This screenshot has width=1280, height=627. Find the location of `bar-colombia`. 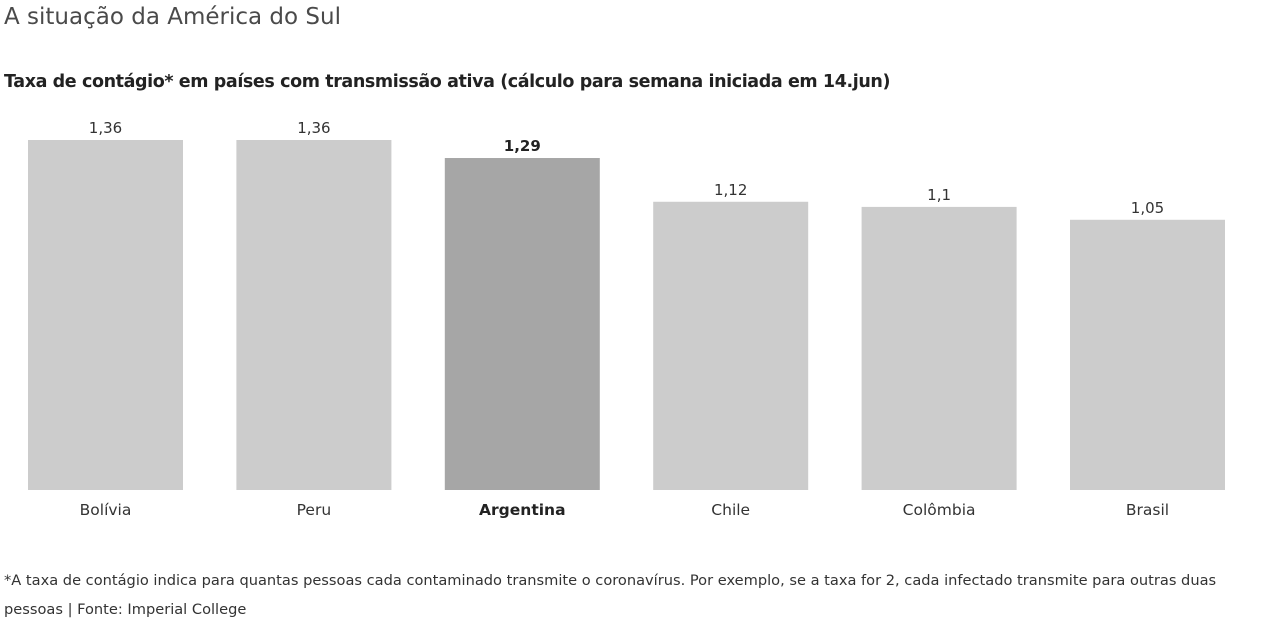

bar-colombia is located at coordinates (939, 348).